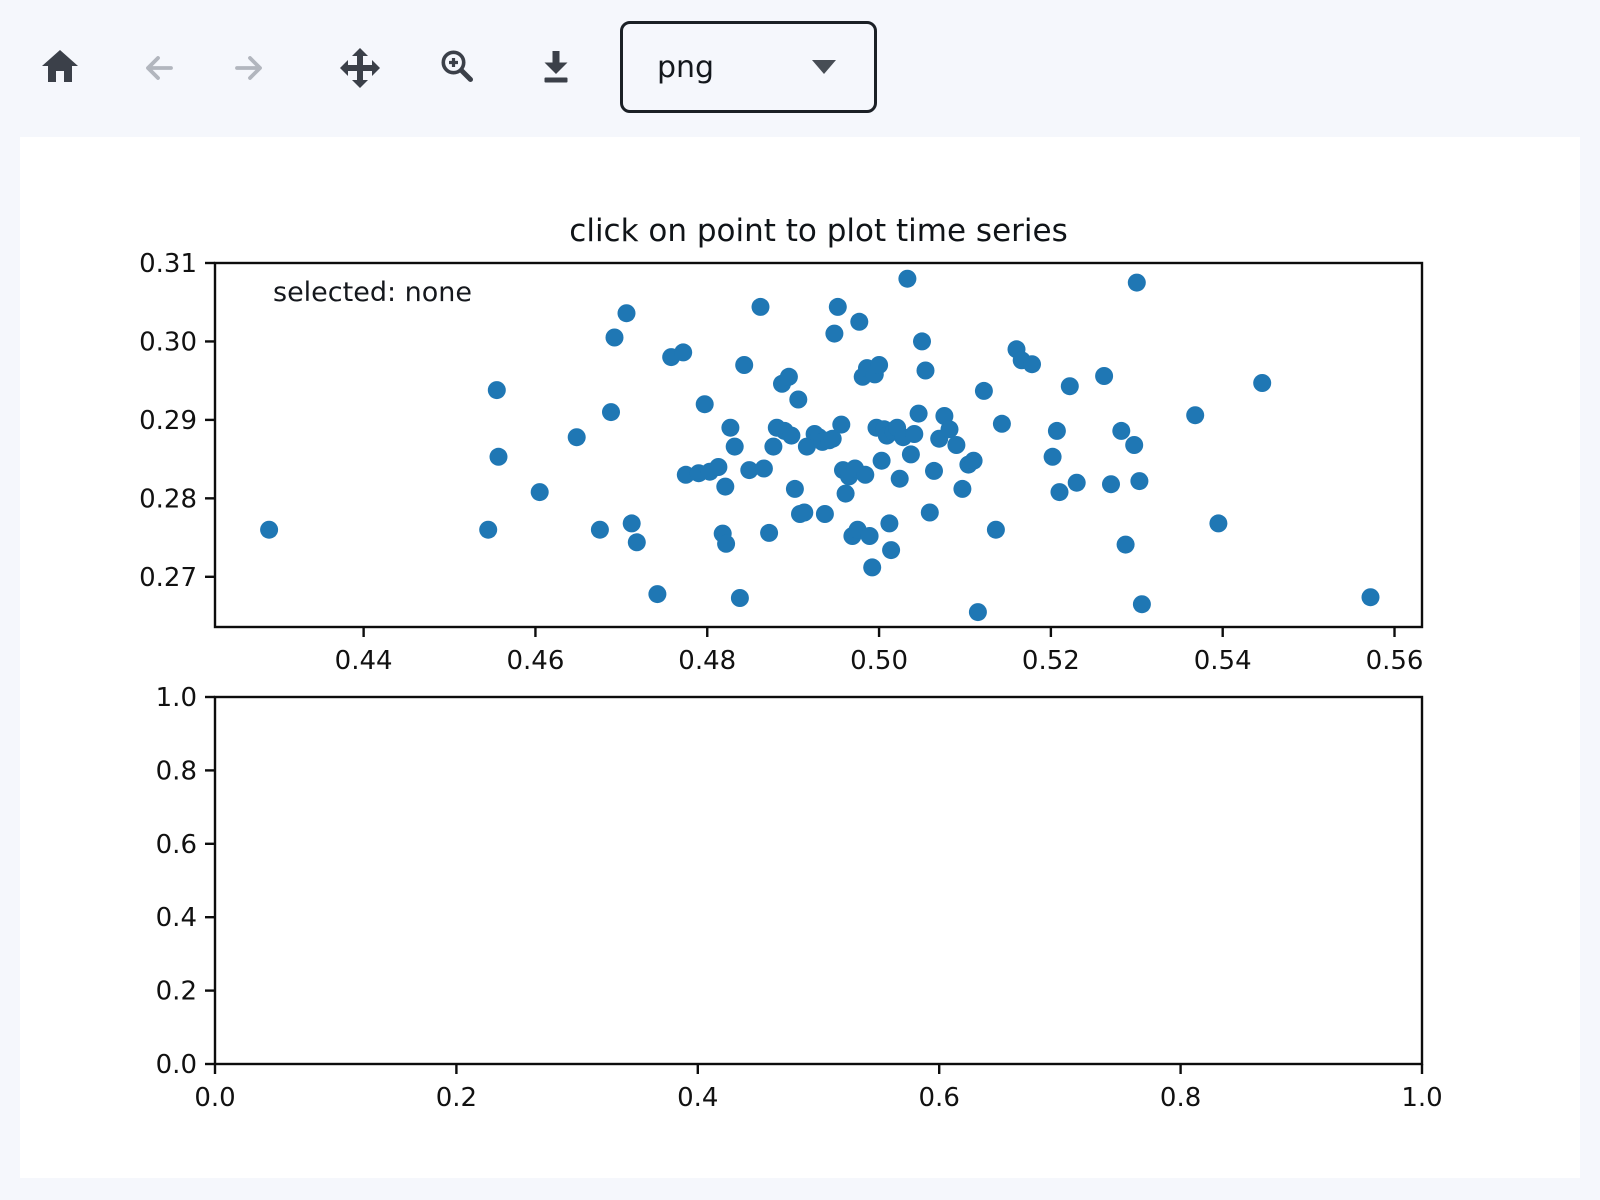  I want to click on x-tick-label: 0.52, so click(1051, 661).